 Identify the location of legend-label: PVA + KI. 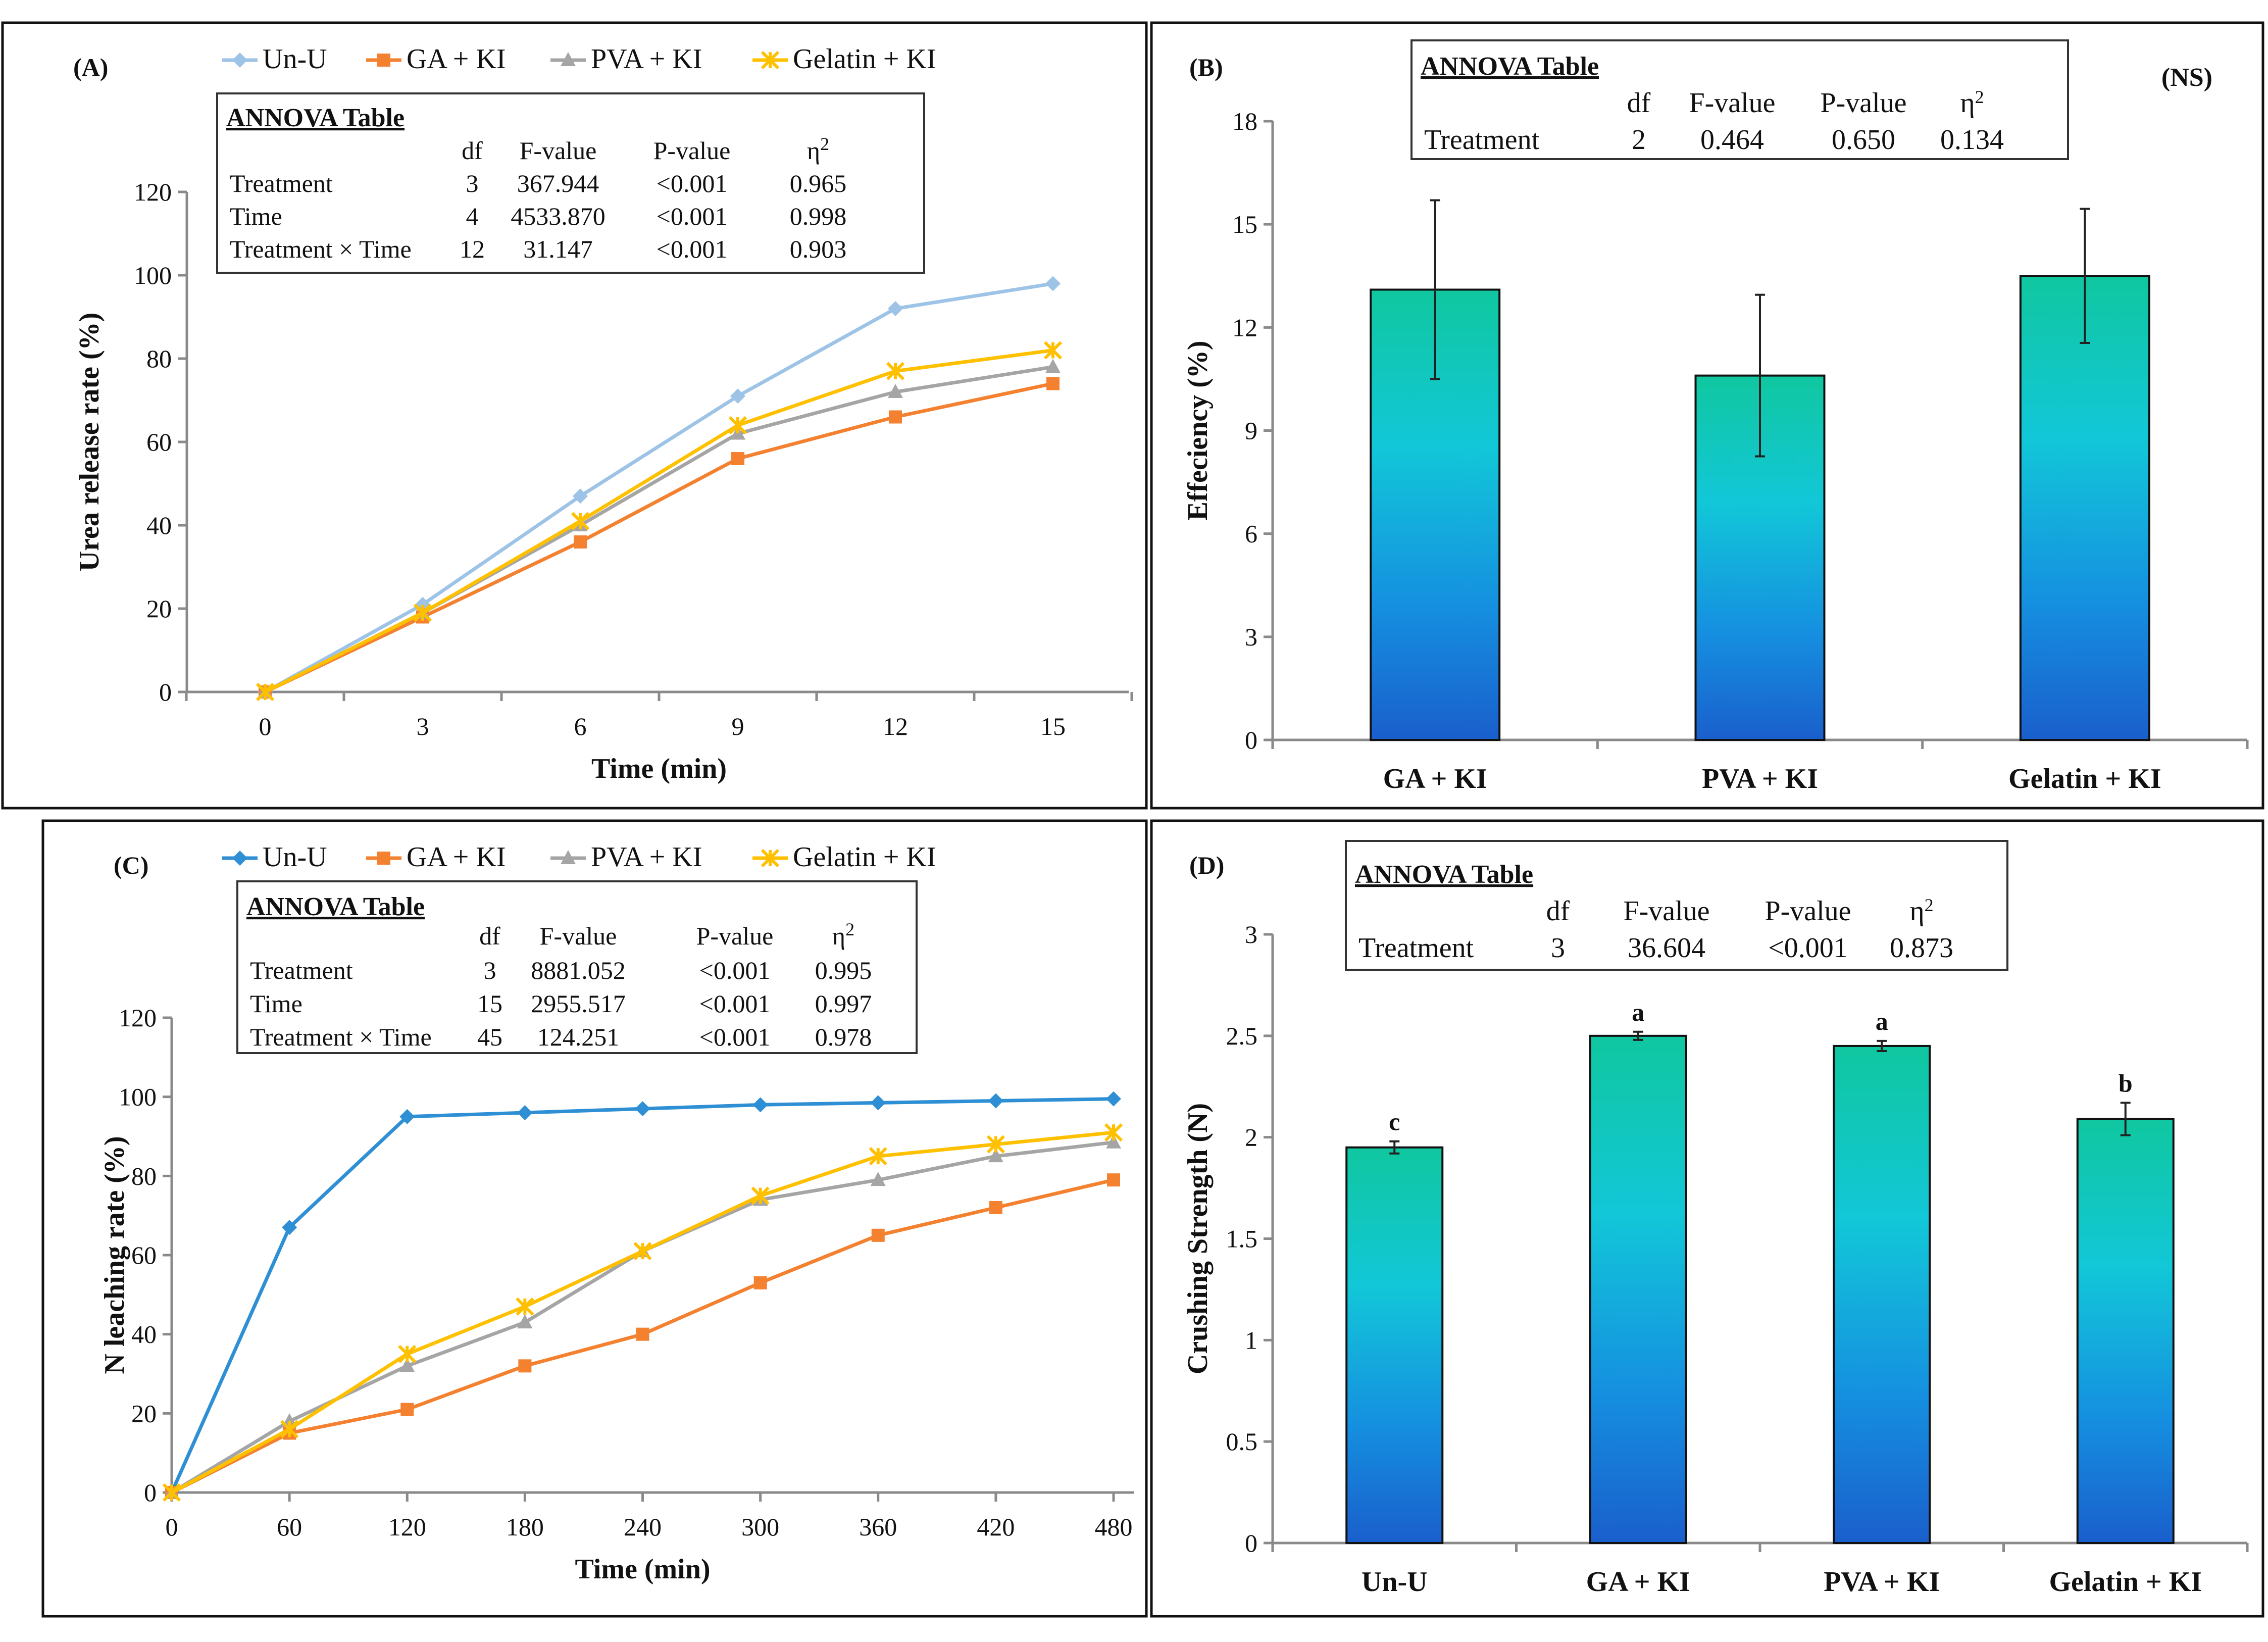
(646, 59).